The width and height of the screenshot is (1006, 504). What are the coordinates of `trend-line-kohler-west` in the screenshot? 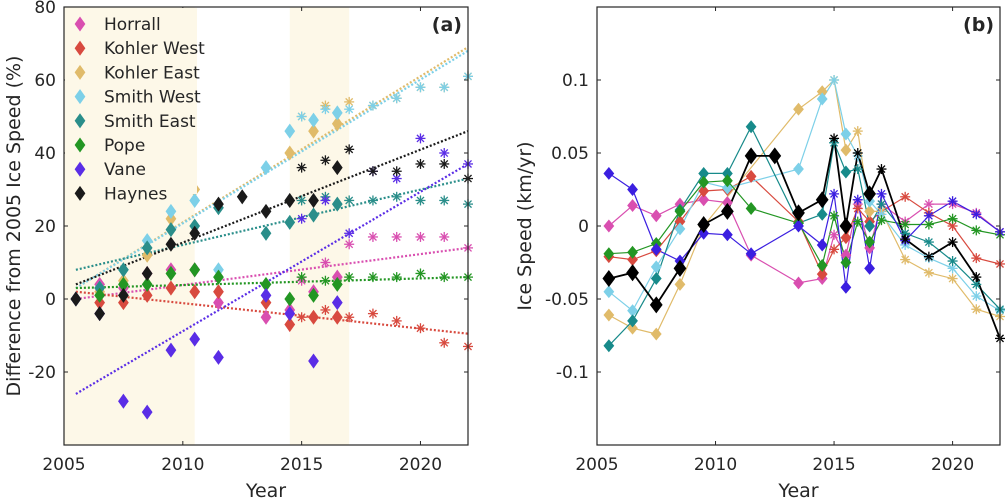 It's located at (272, 312).